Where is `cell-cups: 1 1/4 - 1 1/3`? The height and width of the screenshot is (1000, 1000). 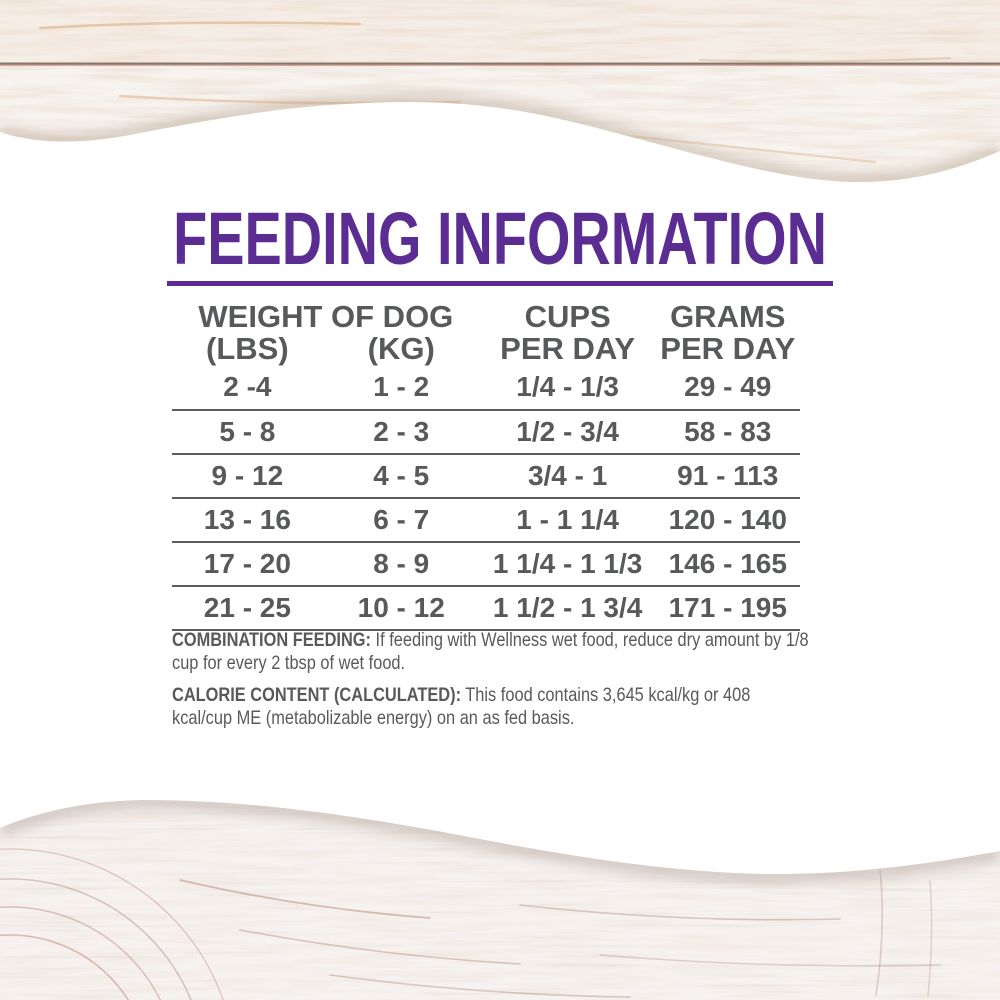
cell-cups: 1 1/4 - 1 1/3 is located at coordinates (567, 563).